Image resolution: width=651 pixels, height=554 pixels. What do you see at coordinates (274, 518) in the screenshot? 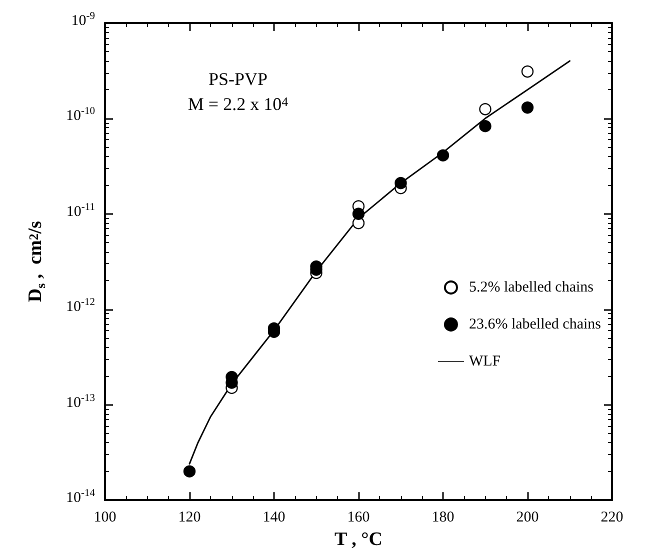
I see `x-tick-label: 140` at bounding box center [274, 518].